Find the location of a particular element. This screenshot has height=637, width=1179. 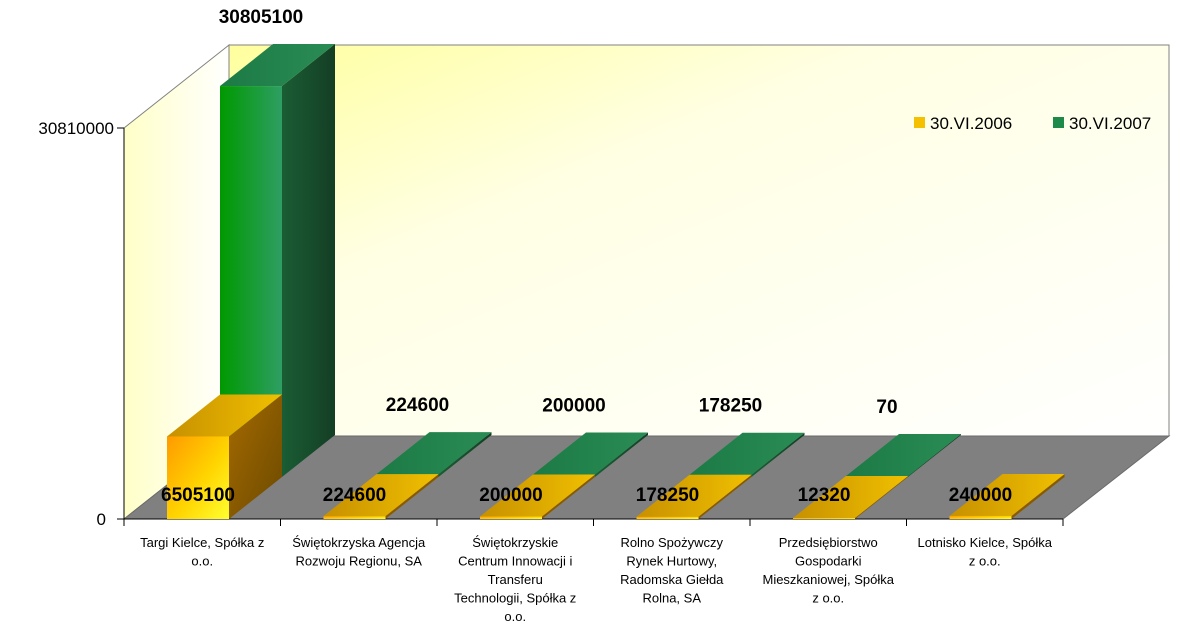

y-tick-label-max: 30810000 is located at coordinates (76, 128).